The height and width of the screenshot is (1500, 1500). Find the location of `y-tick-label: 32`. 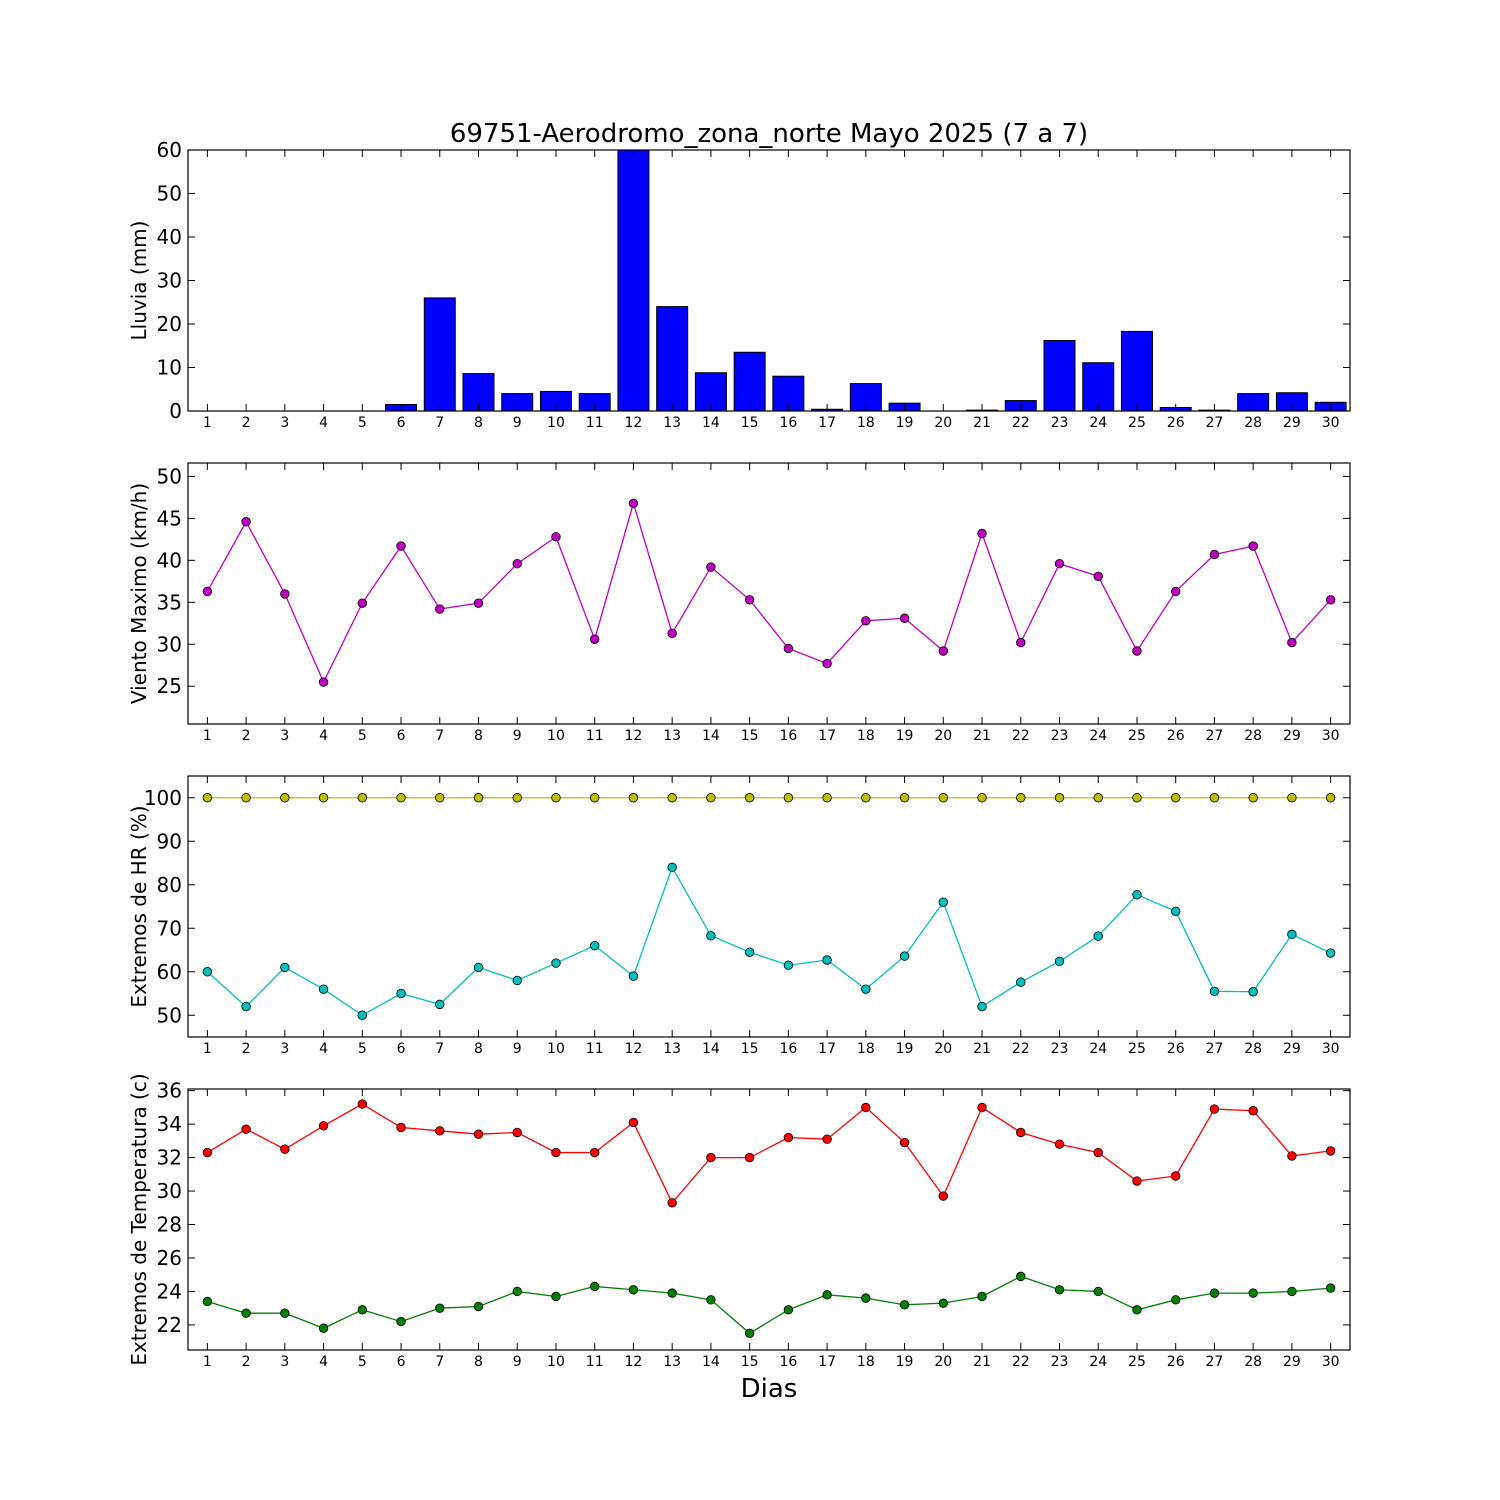

y-tick-label: 32 is located at coordinates (169, 1158).